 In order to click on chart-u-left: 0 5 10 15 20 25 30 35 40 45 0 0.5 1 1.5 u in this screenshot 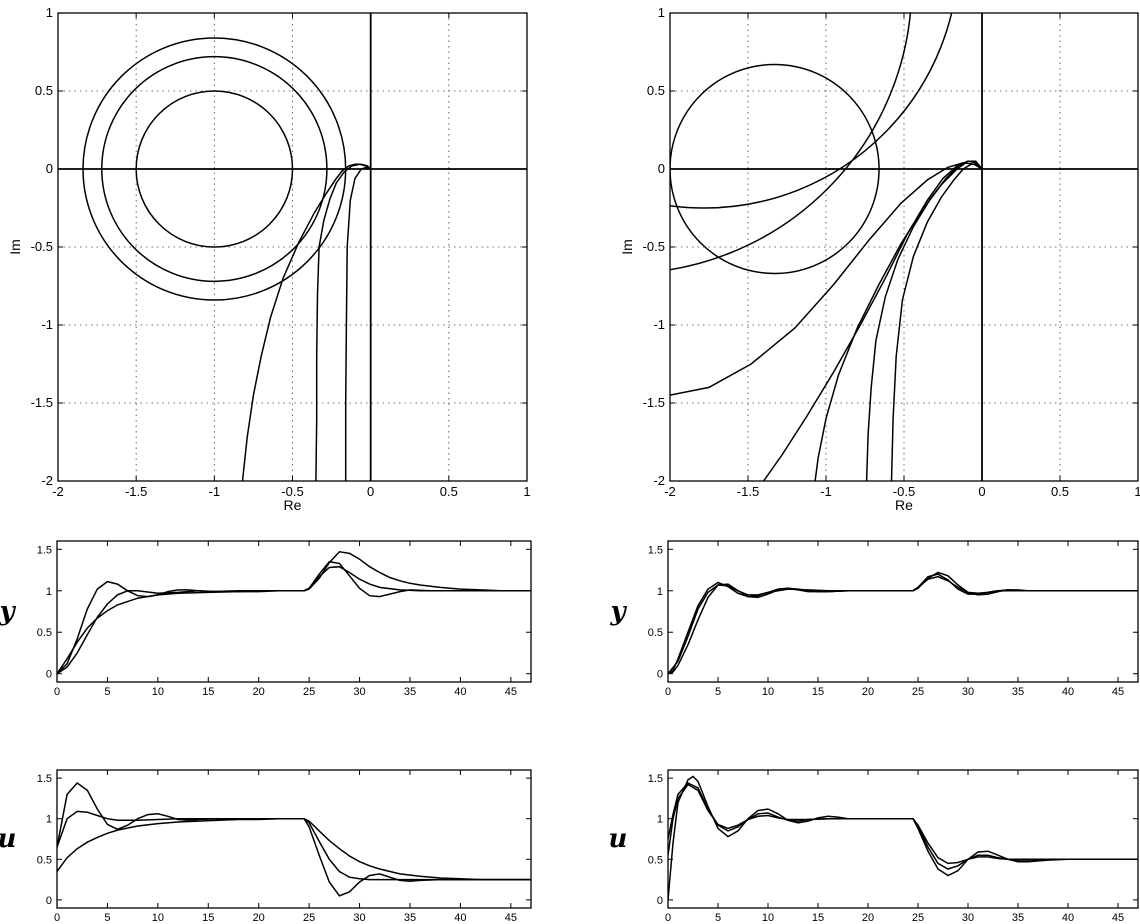, I will do `click(266, 846)`.